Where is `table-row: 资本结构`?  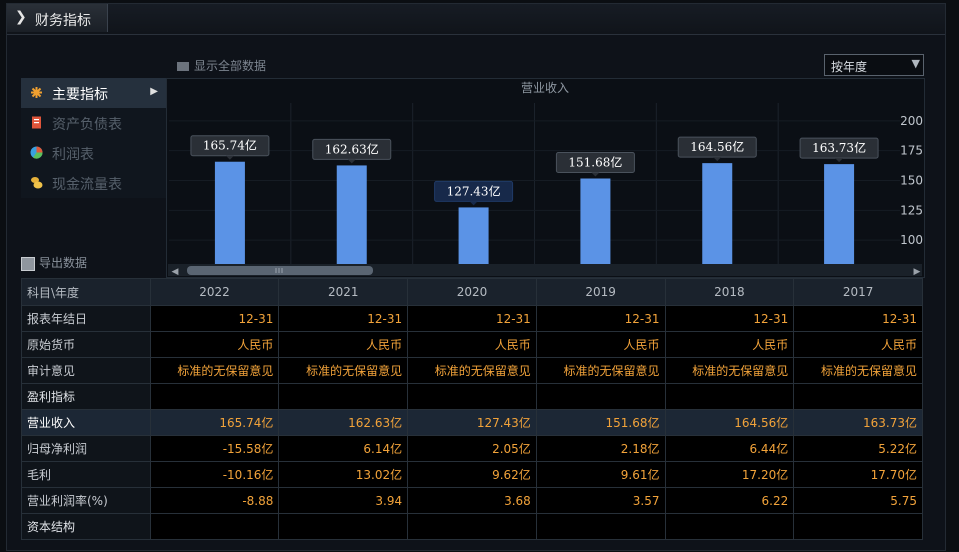
table-row: 资本结构 is located at coordinates (472, 526).